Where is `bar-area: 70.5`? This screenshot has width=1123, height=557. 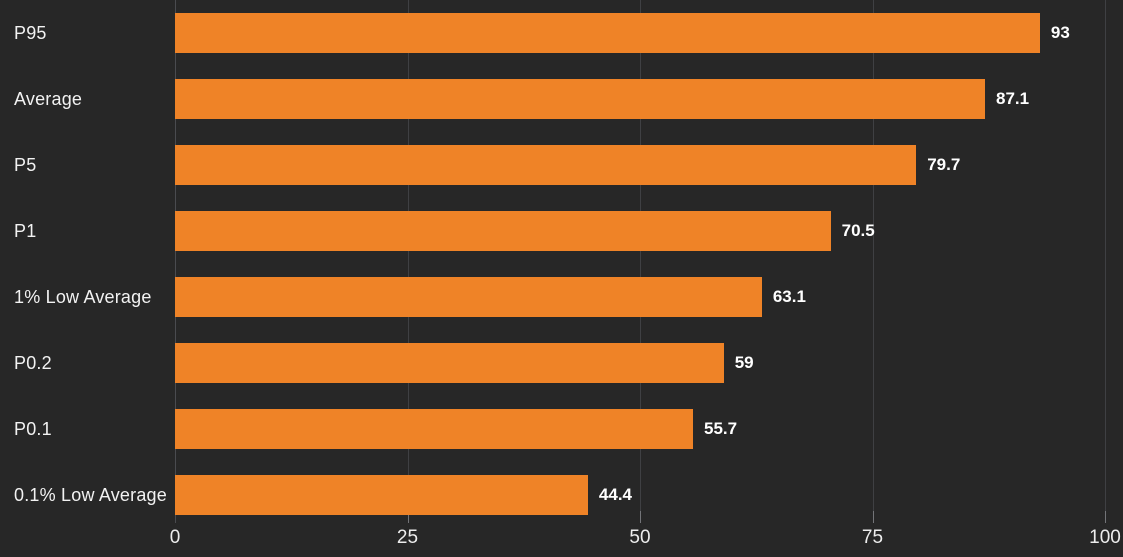 bar-area: 70.5 is located at coordinates (649, 231).